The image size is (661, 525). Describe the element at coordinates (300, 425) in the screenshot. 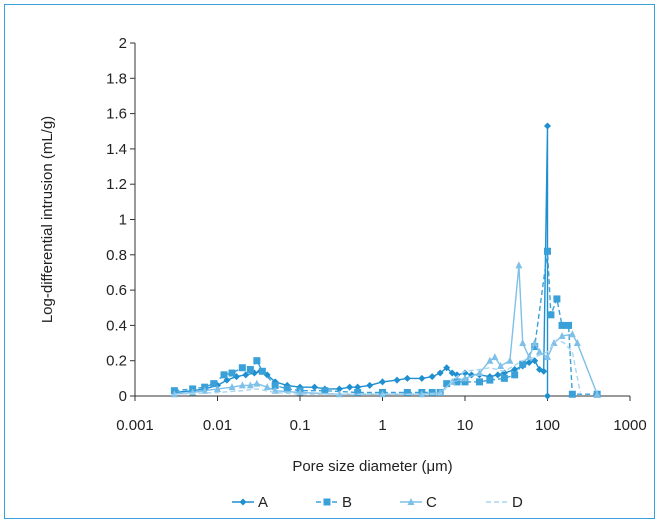

I see `x-tick-label: 0.1` at that location.